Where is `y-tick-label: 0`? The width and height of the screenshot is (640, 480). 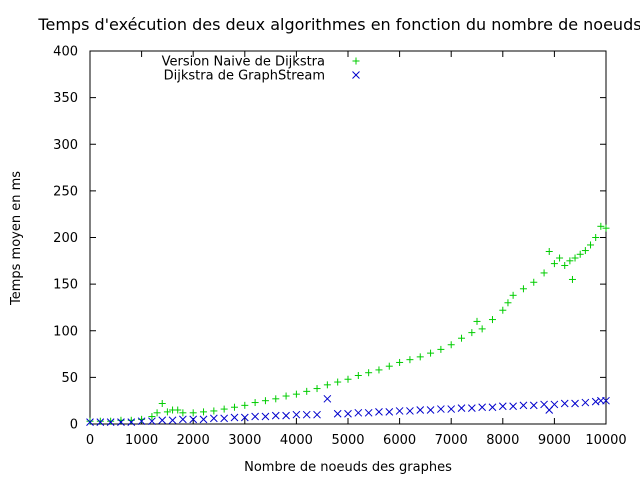
y-tick-label: 0 is located at coordinates (74, 425).